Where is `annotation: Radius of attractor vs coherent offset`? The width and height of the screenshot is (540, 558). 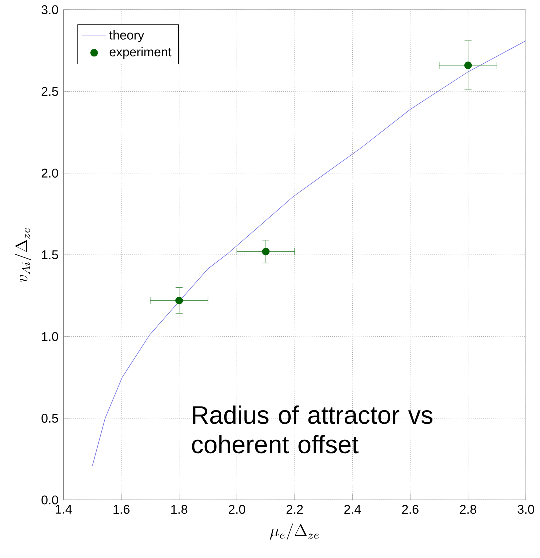
annotation: Radius of attractor vs coherent offset is located at coordinates (312, 430).